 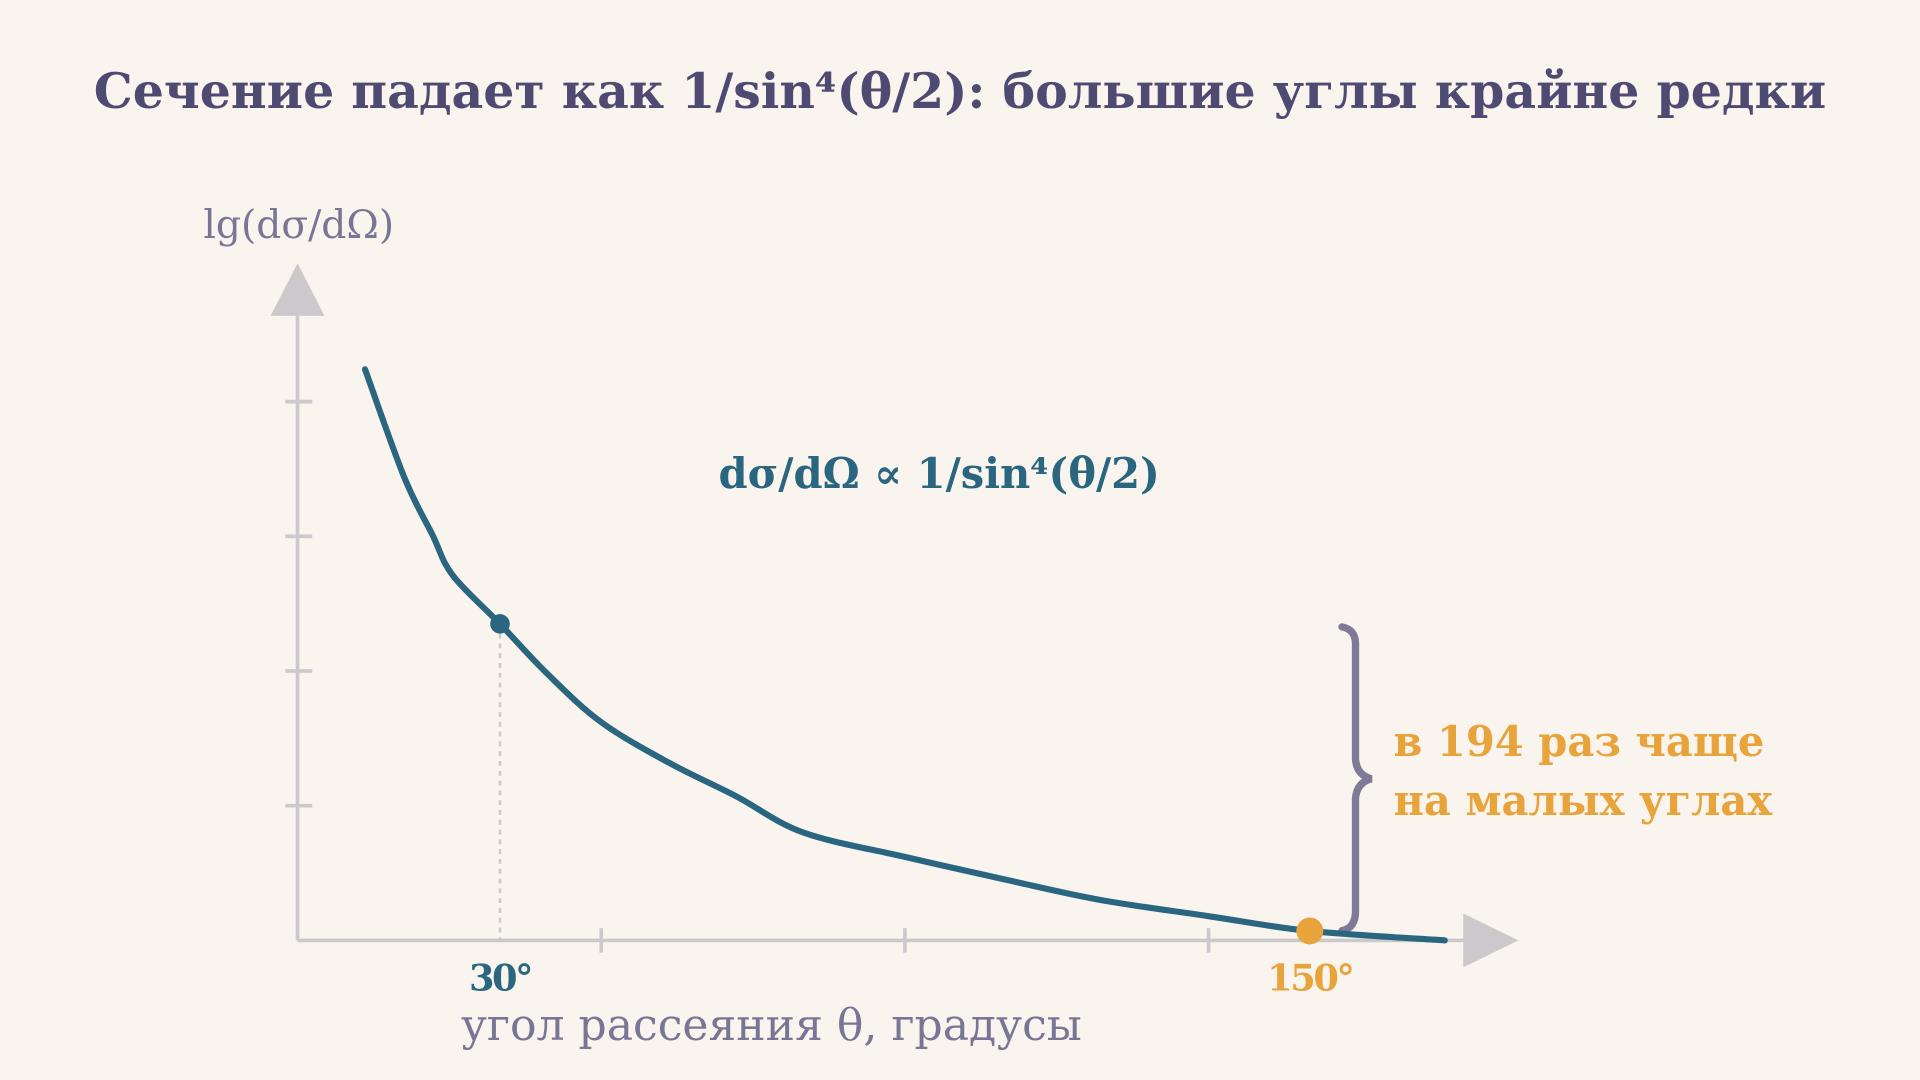 I want to click on x-axis-label: угол рассеяния θ, градусы, so click(x=771, y=1025).